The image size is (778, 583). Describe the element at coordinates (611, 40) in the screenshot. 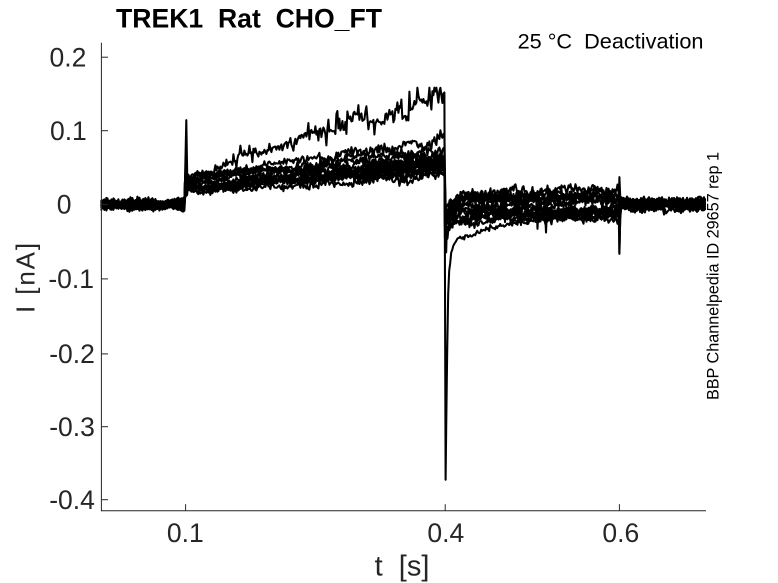

I see `svg-text: 25 °C Deactivation` at that location.